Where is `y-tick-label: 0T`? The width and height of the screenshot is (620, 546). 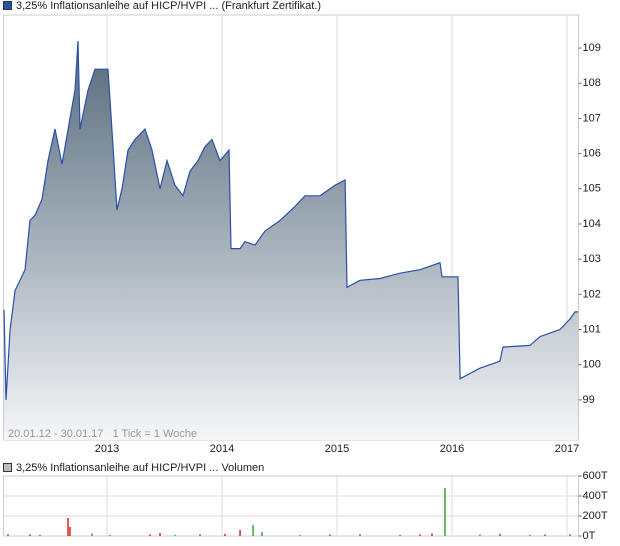
y-tick-label: 0T is located at coordinates (589, 536).